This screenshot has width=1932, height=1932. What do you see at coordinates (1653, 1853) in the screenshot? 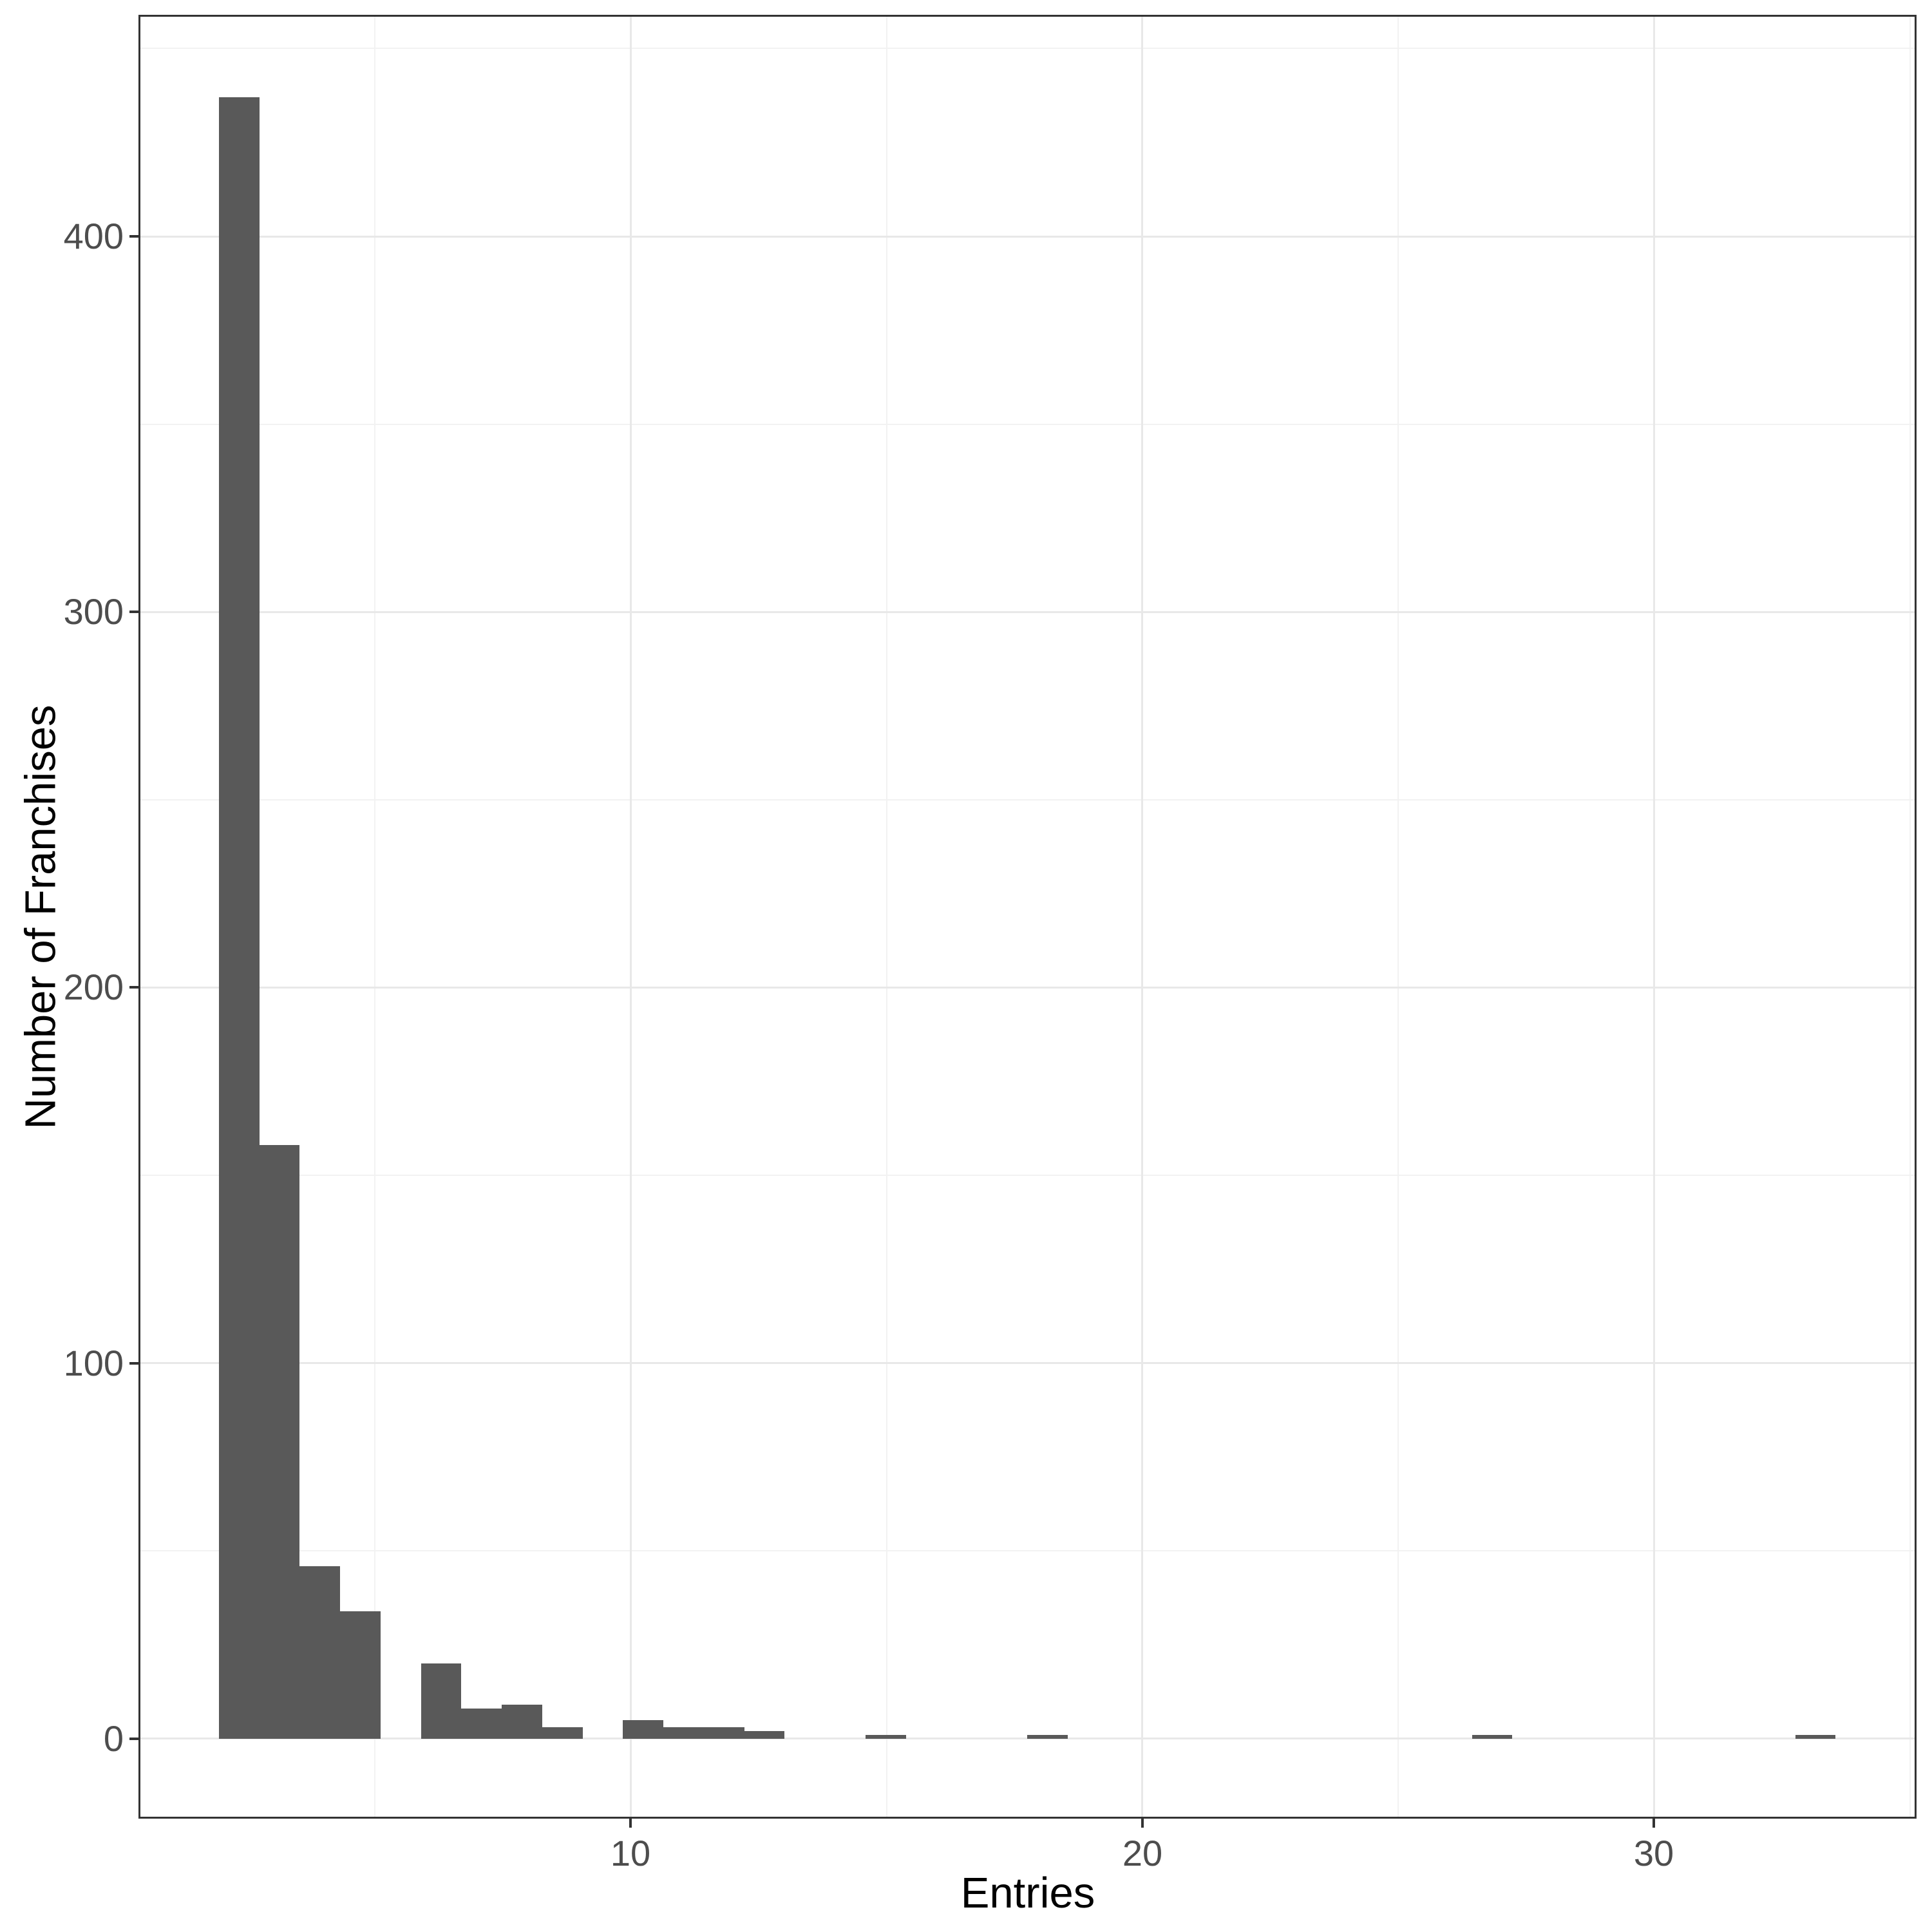
I see `x-tick-label: 30` at bounding box center [1653, 1853].